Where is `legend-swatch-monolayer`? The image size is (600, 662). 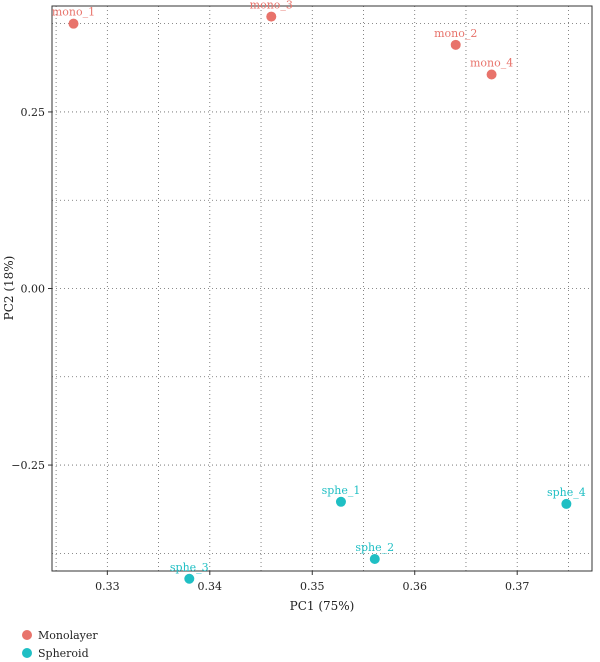 legend-swatch-monolayer is located at coordinates (27, 635).